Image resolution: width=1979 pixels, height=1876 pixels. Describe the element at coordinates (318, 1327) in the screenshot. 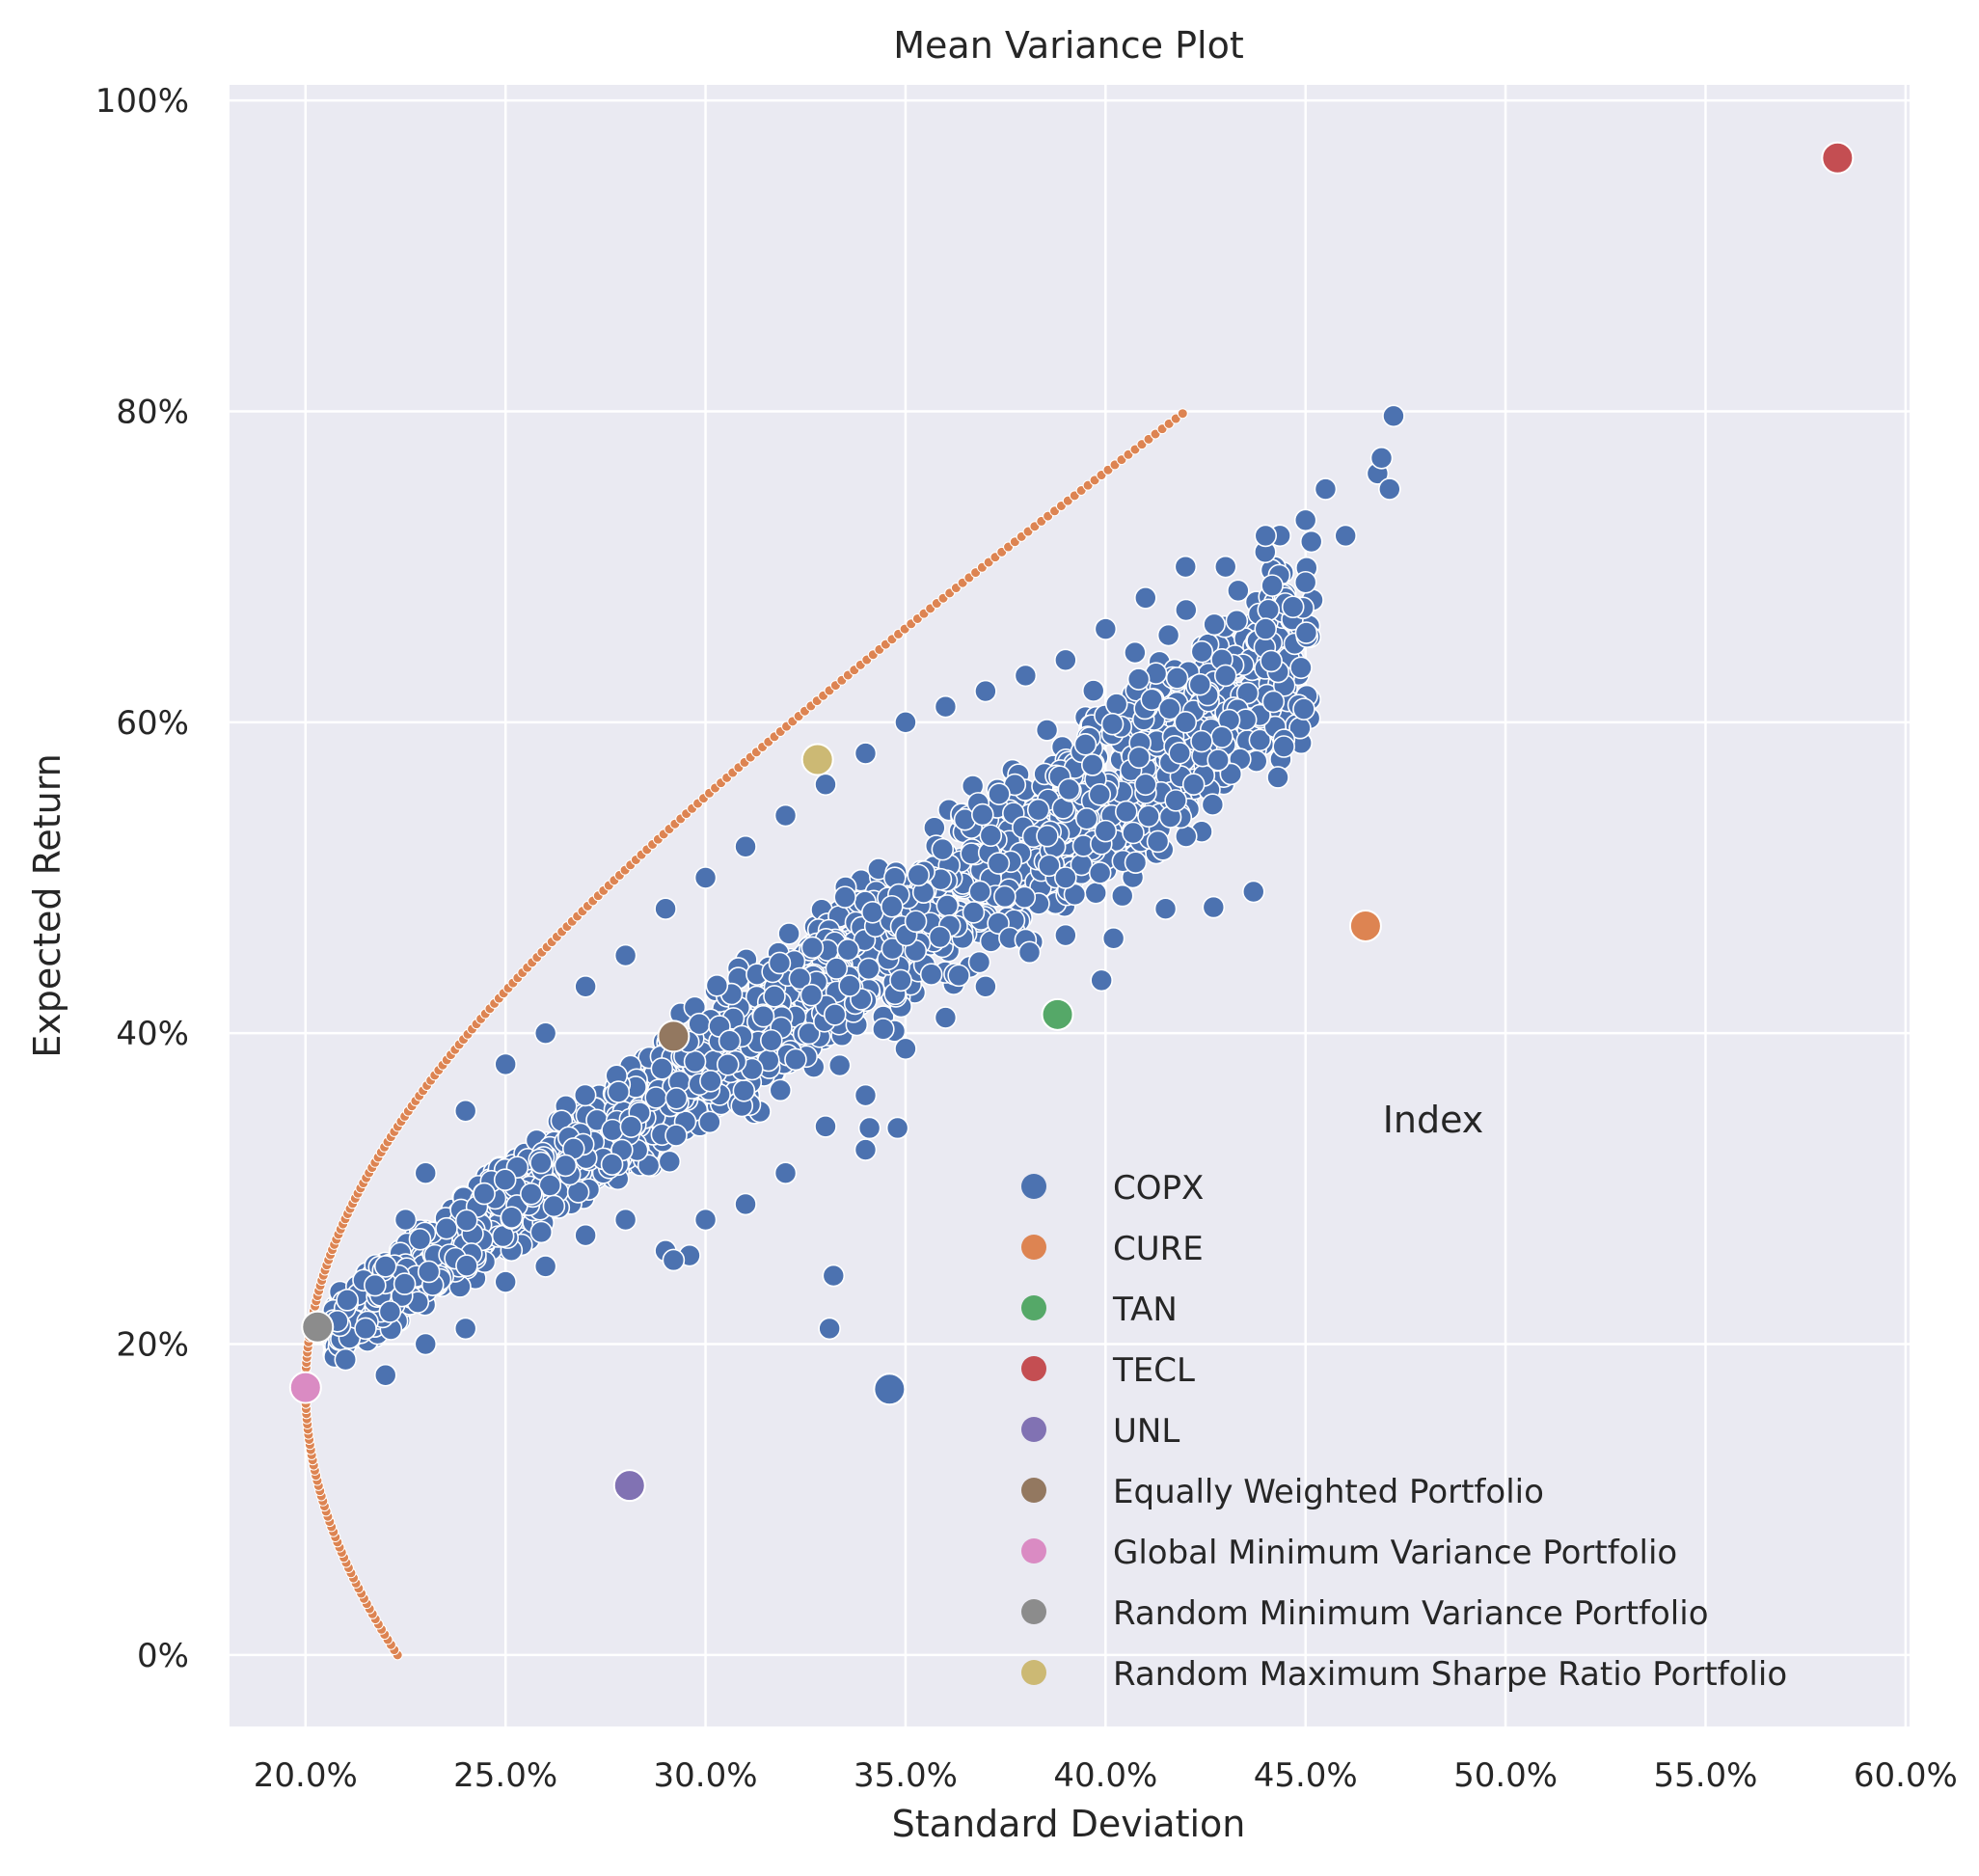

I see `key-point-random-minimum-variance-portfolio` at that location.